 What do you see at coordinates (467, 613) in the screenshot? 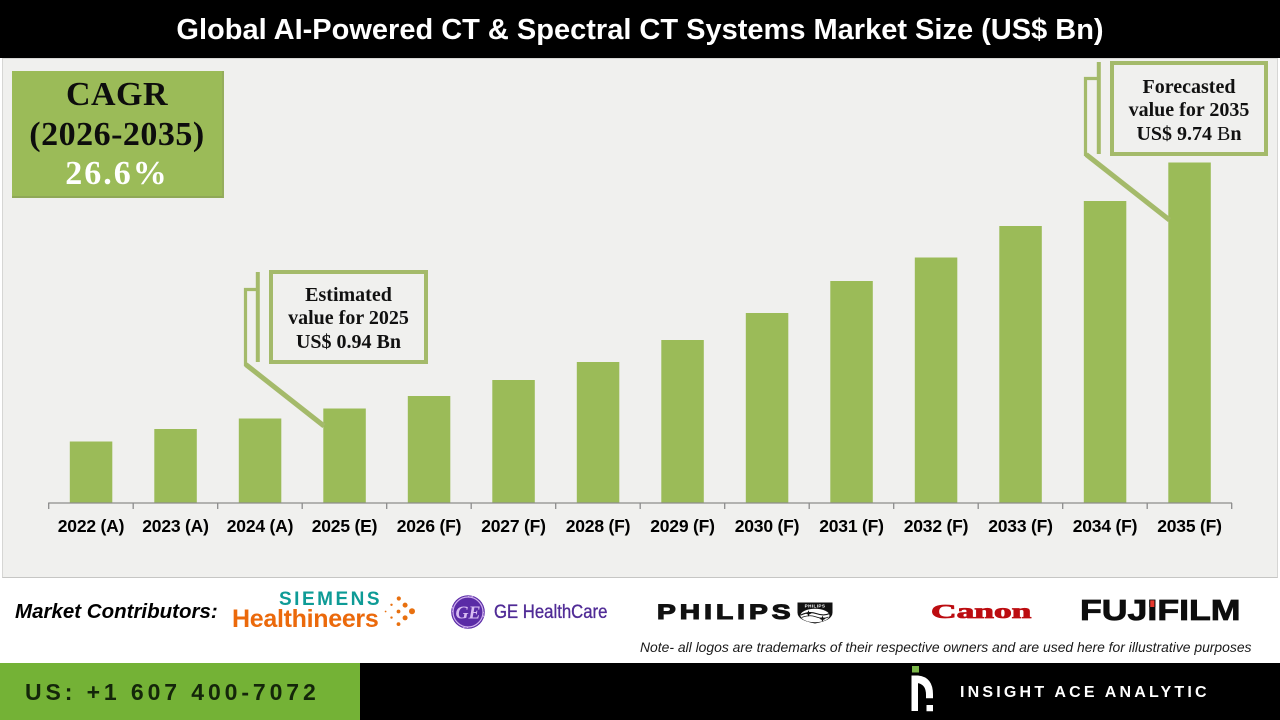
I see `svg-text: GE` at bounding box center [467, 613].